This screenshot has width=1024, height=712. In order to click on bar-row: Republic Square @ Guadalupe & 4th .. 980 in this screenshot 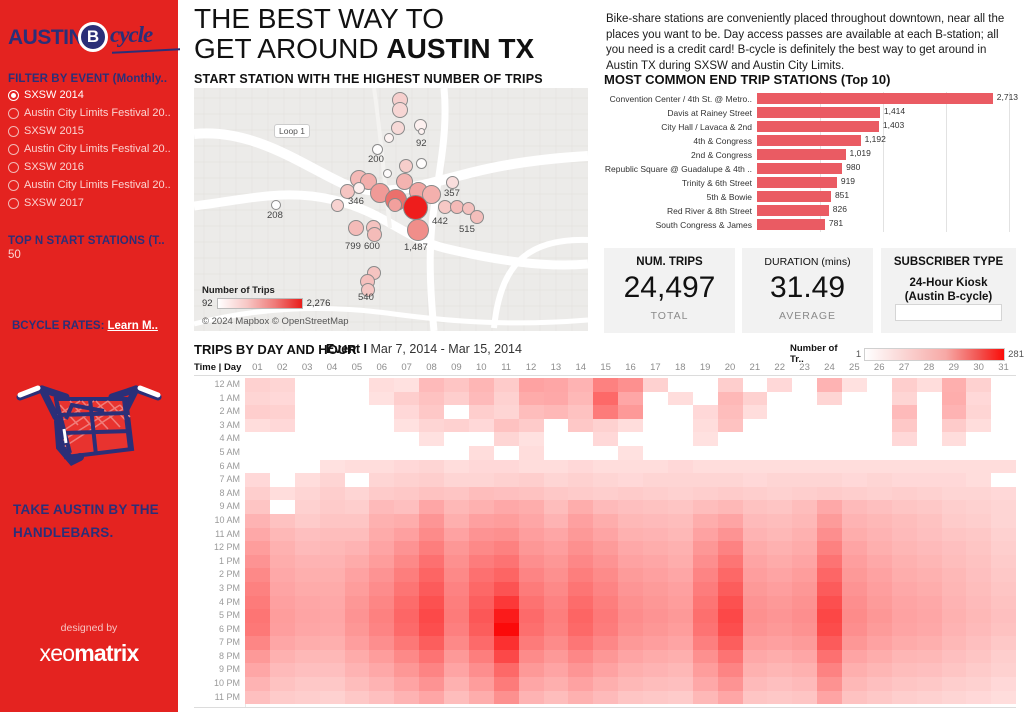, I will do `click(810, 168)`.